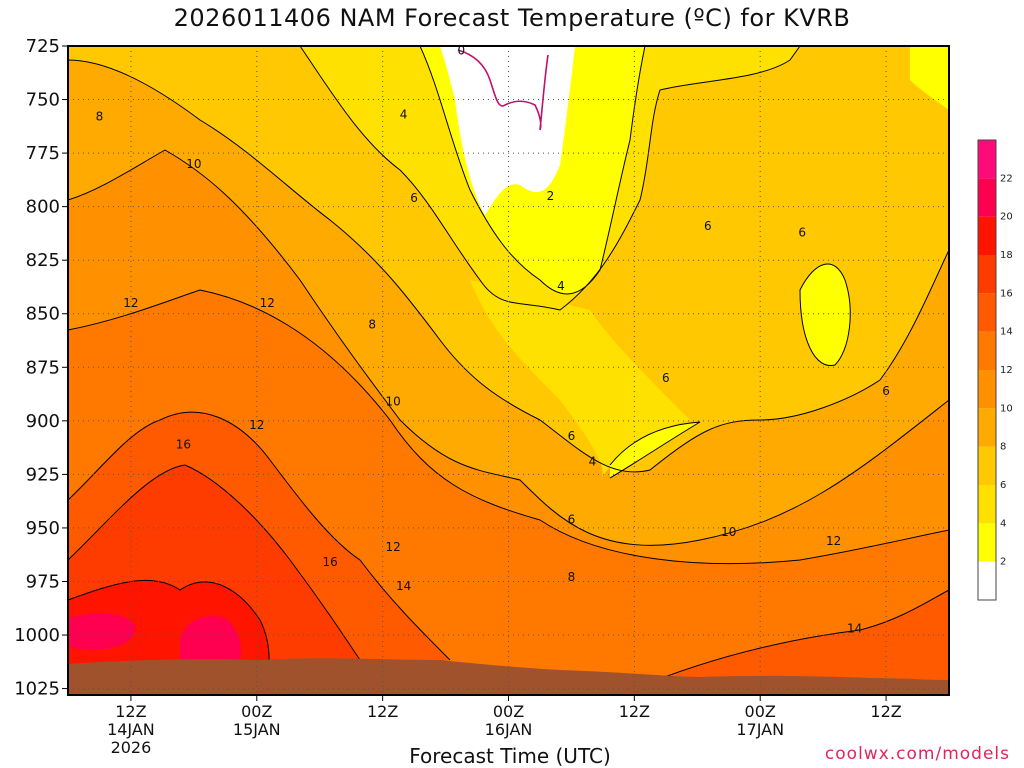 The width and height of the screenshot is (1024, 768). Describe the element at coordinates (43, 46) in the screenshot. I see `y-tick-label: 725` at that location.